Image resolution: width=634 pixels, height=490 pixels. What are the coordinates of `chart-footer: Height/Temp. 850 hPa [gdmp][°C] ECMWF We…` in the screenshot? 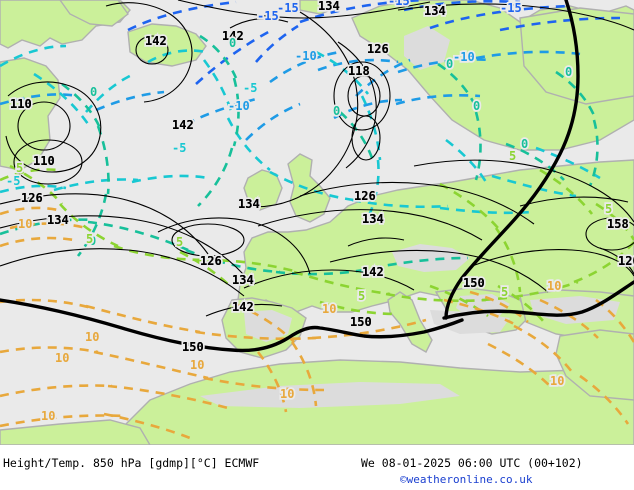 It's located at (317, 467).